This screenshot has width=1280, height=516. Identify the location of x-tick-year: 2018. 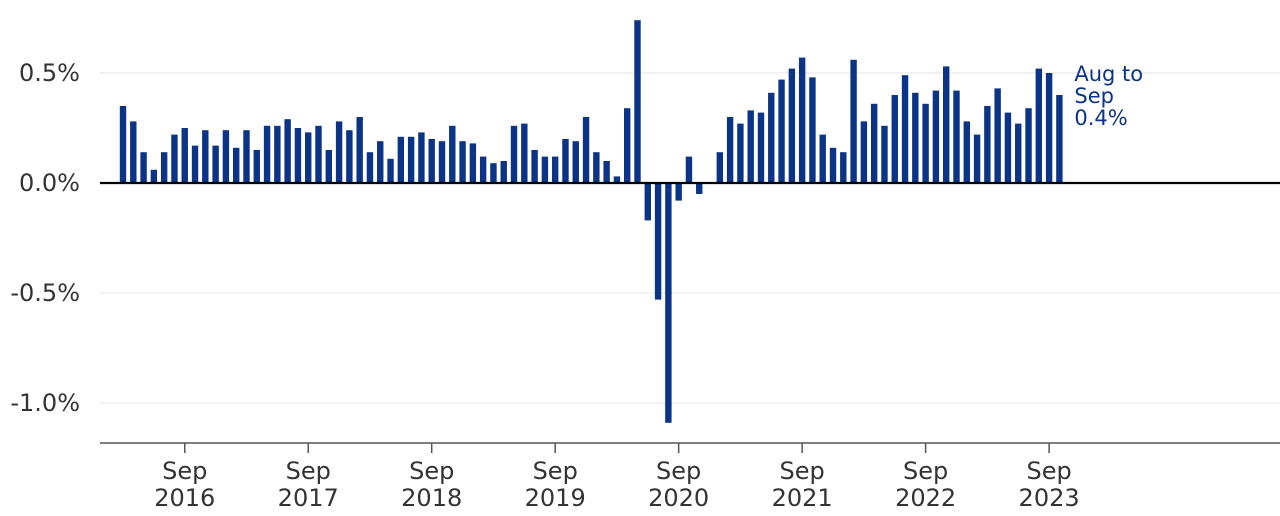
(431, 498).